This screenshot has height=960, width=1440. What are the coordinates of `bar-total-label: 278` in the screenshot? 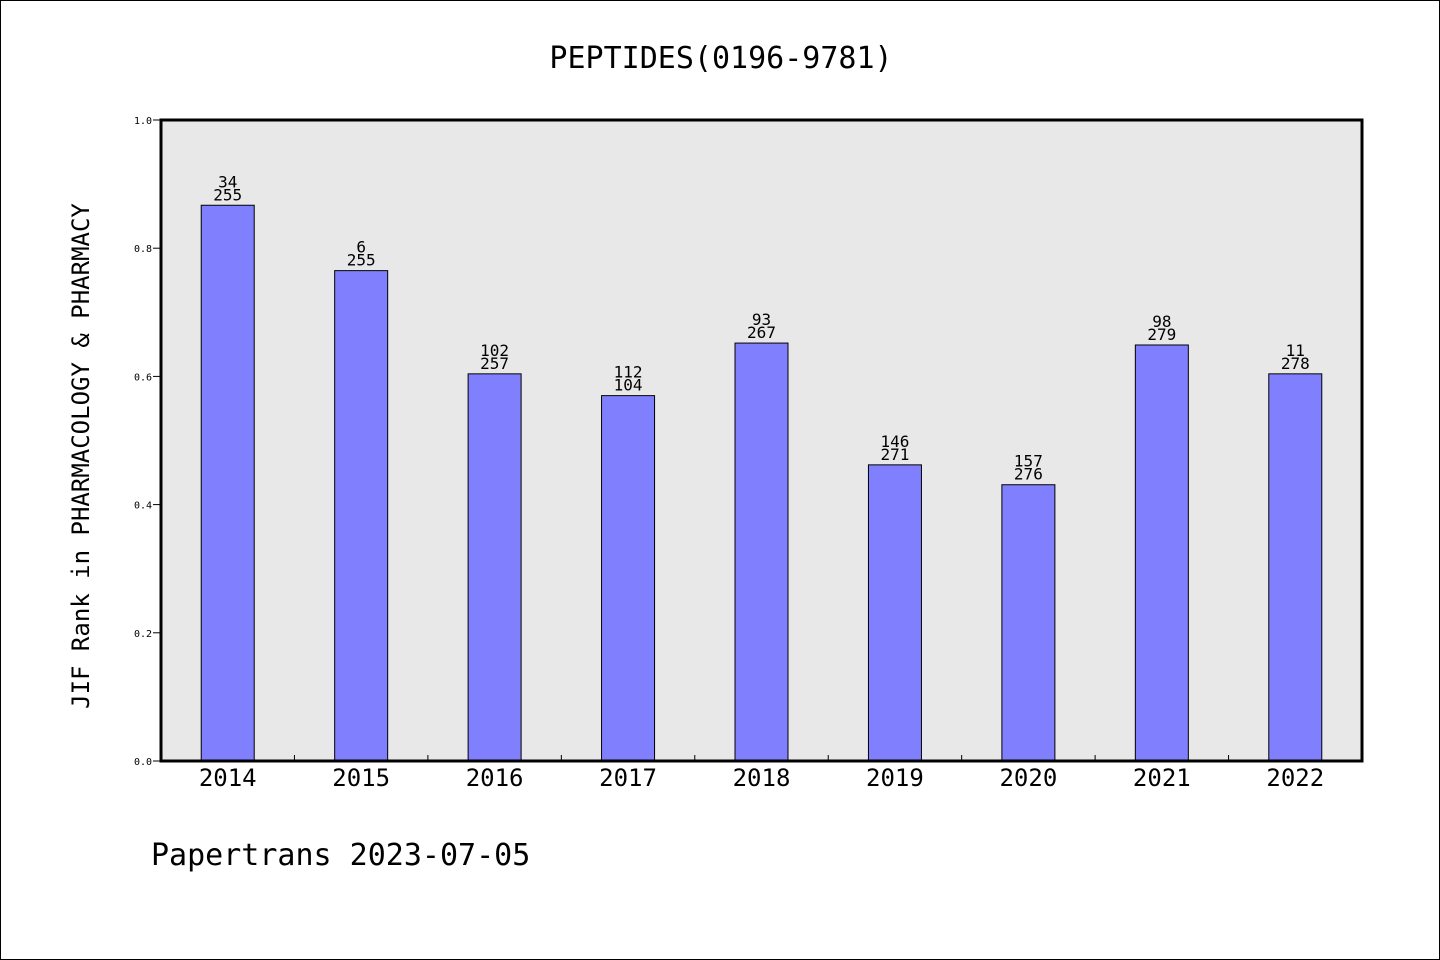 It's located at (1295, 363).